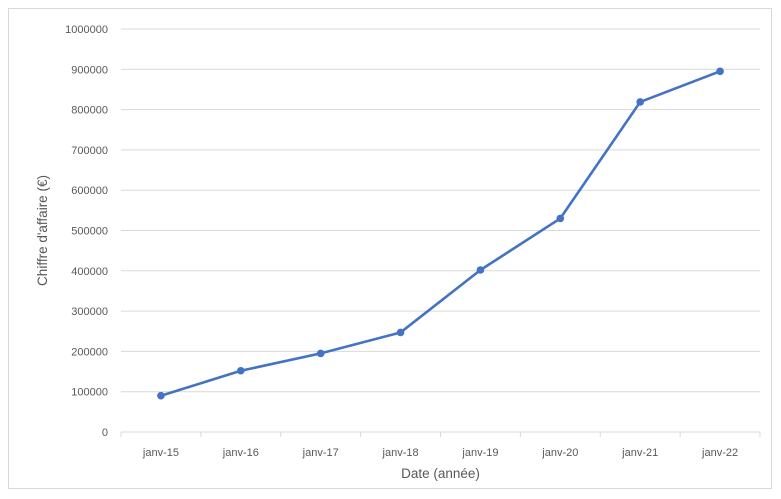  I want to click on x-tick-label: janv-17, so click(320, 453).